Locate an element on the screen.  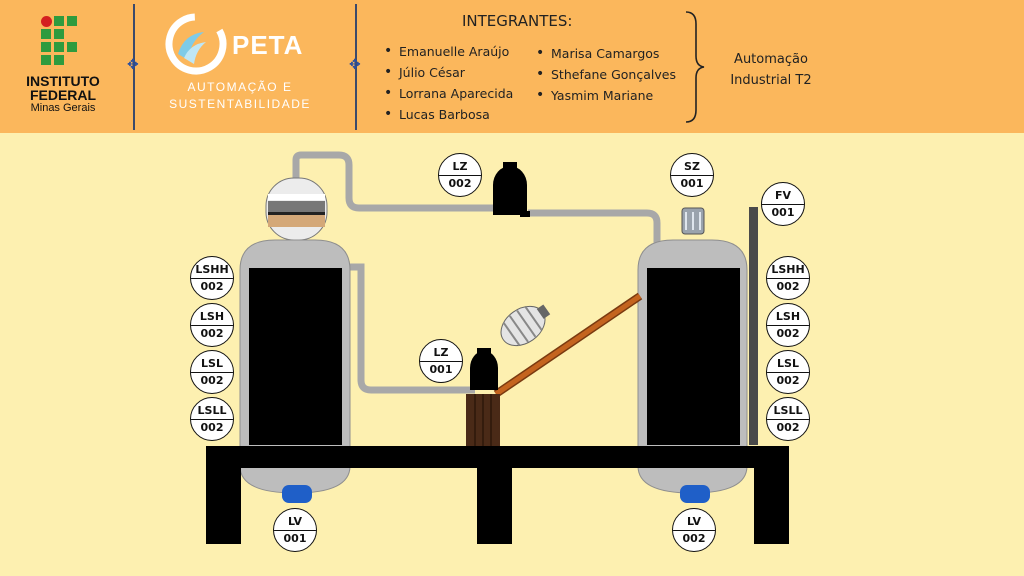
tank-right is located at coordinates (692, 366).